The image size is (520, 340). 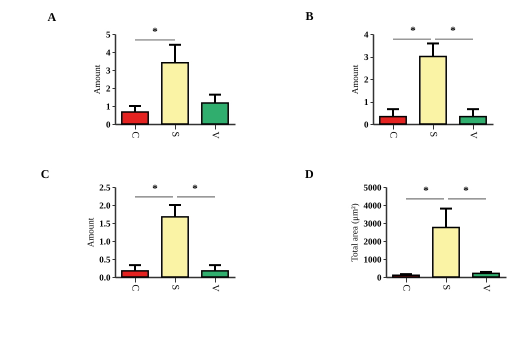 I want to click on y-tick-label: 3000, so click(x=373, y=223).